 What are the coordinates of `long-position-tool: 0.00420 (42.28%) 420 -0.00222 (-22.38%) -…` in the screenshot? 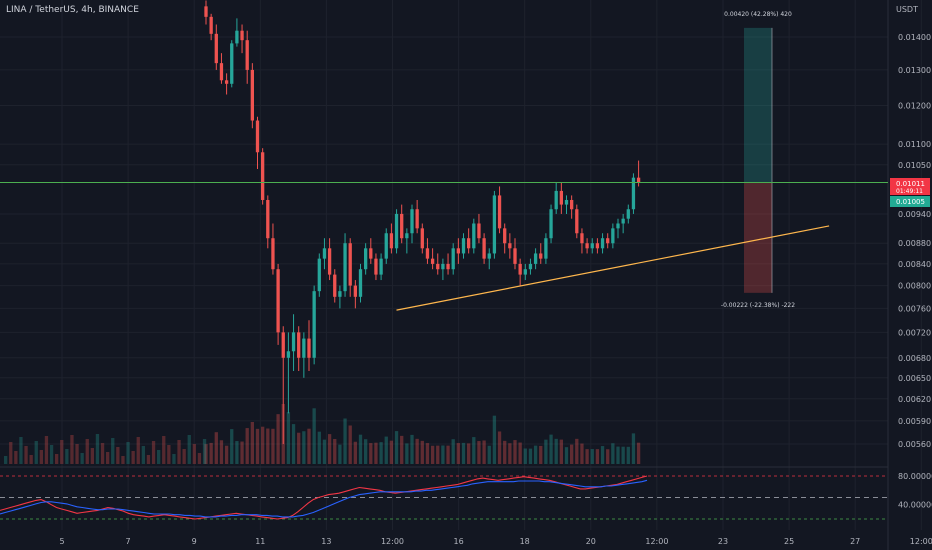 It's located at (758, 160).